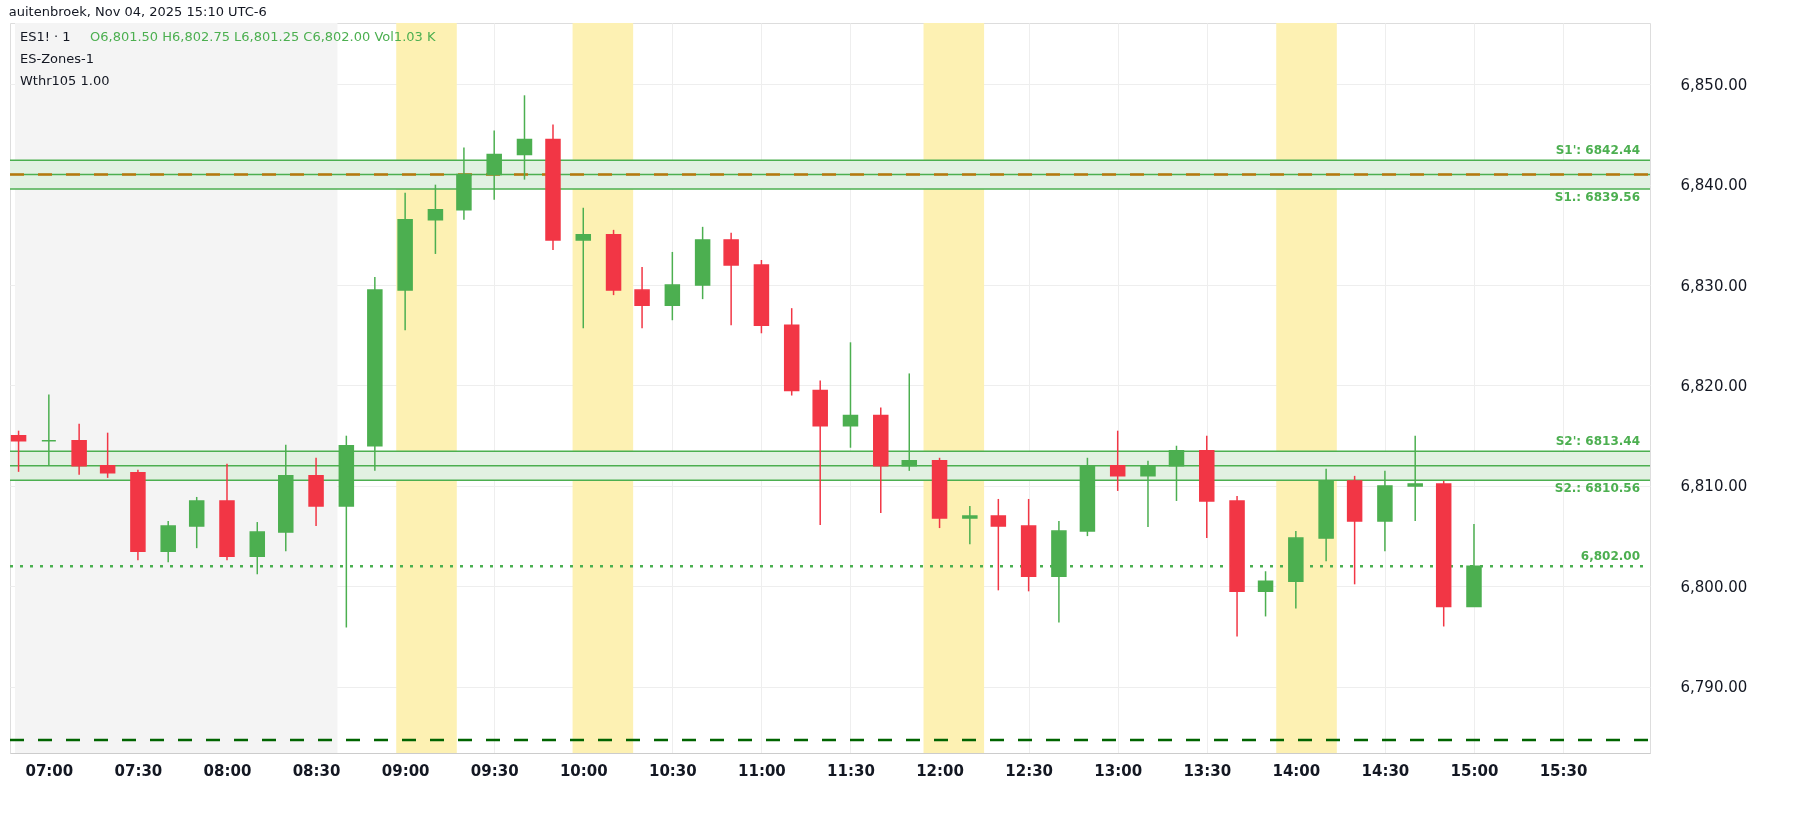 Image resolution: width=1819 pixels, height=837 pixels. Describe the element at coordinates (45, 36) in the screenshot. I see `text: ES1! · 1` at that location.